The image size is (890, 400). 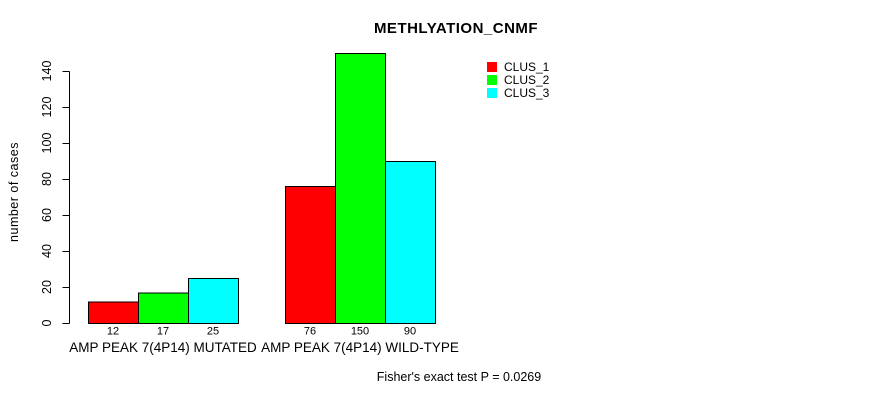 What do you see at coordinates (360, 332) in the screenshot?
I see `bar-value-label: 150` at bounding box center [360, 332].